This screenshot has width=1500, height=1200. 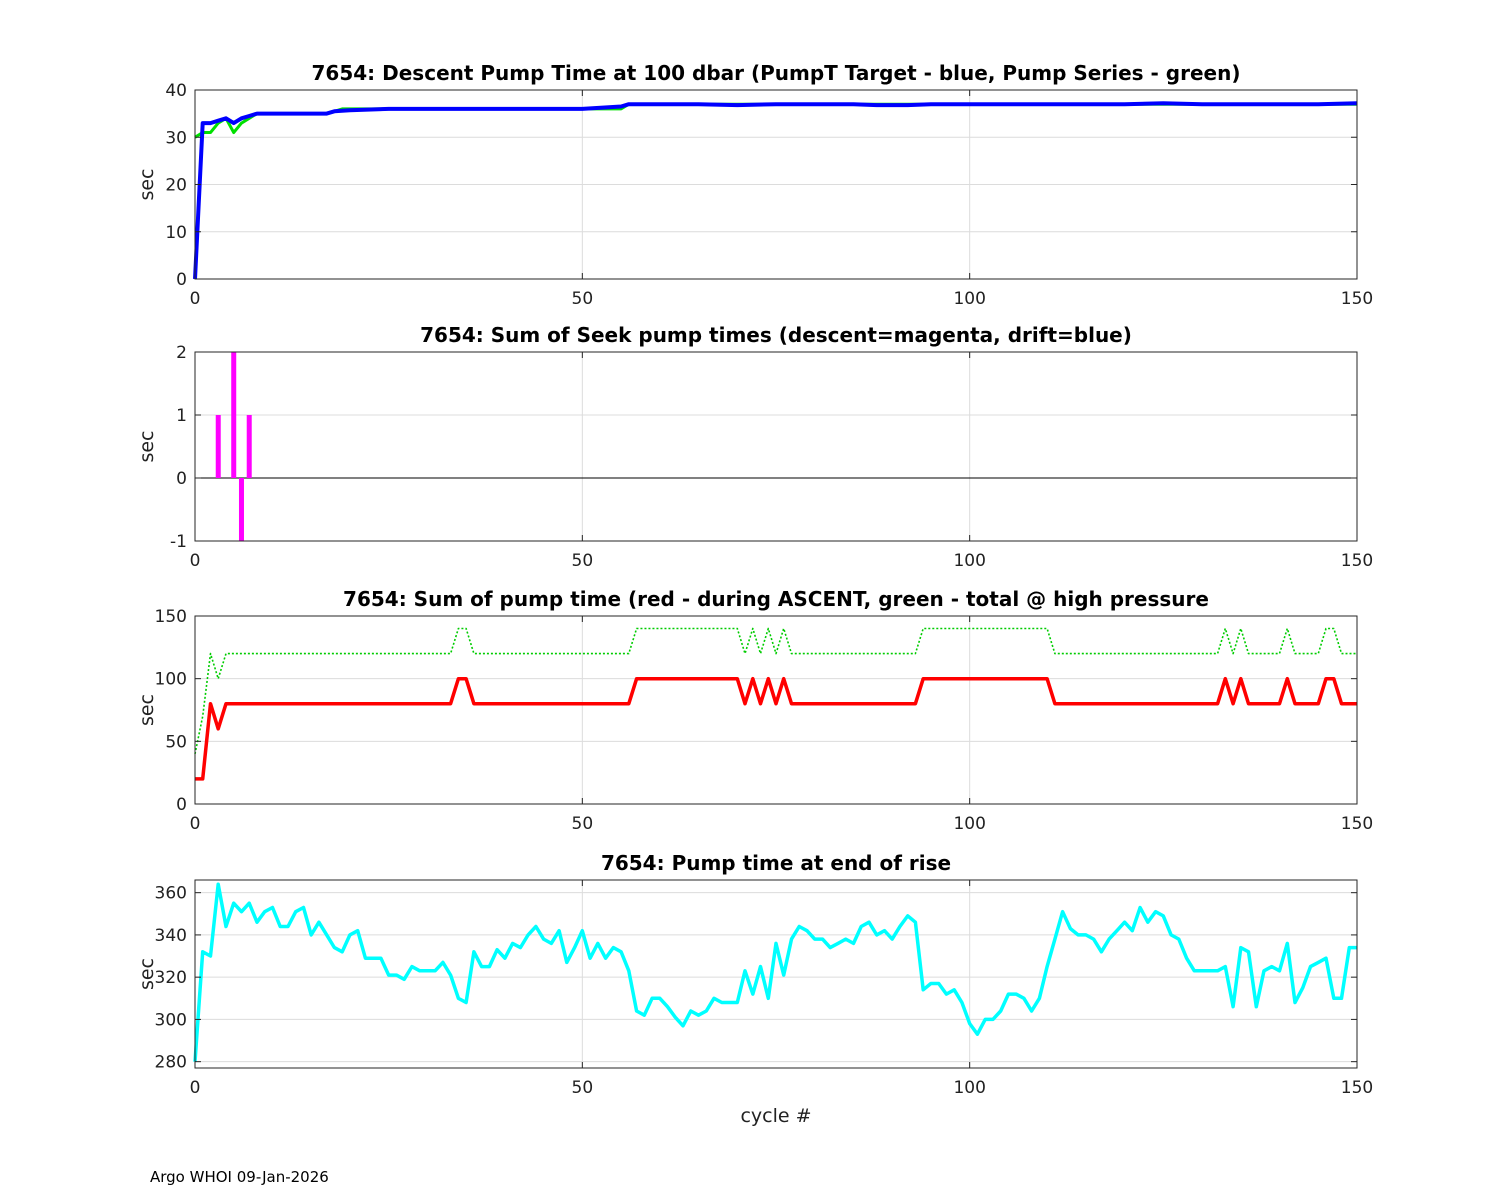 What do you see at coordinates (181, 416) in the screenshot?
I see `y-tick-label: 1` at bounding box center [181, 416].